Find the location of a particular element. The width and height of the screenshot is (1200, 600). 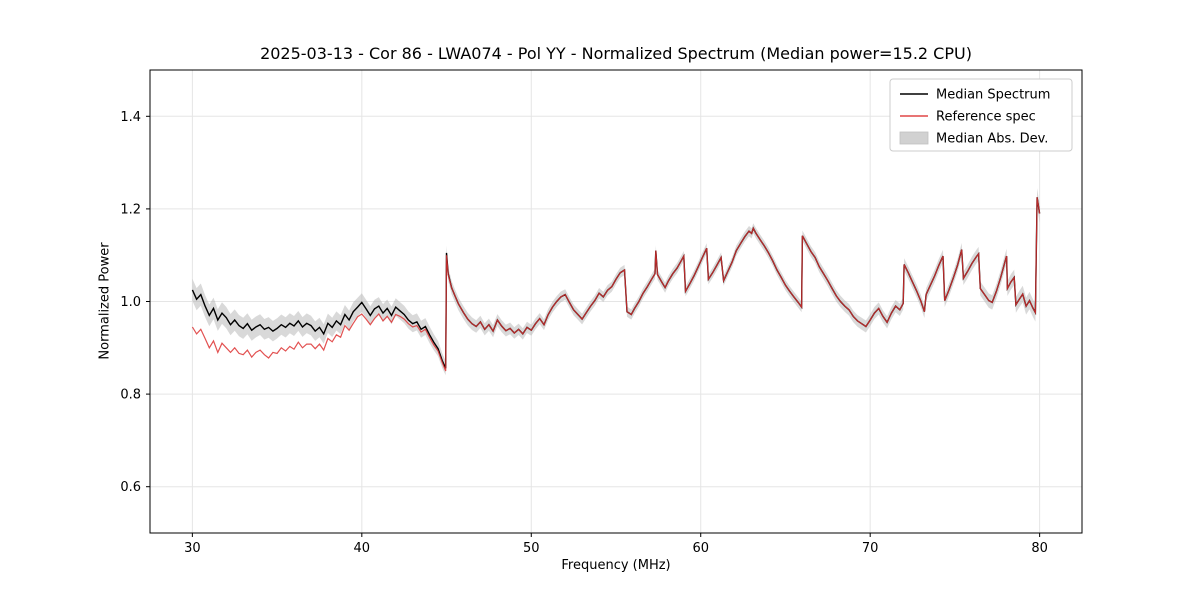

x-axis-label: Frequency (MHz) is located at coordinates (616, 565).